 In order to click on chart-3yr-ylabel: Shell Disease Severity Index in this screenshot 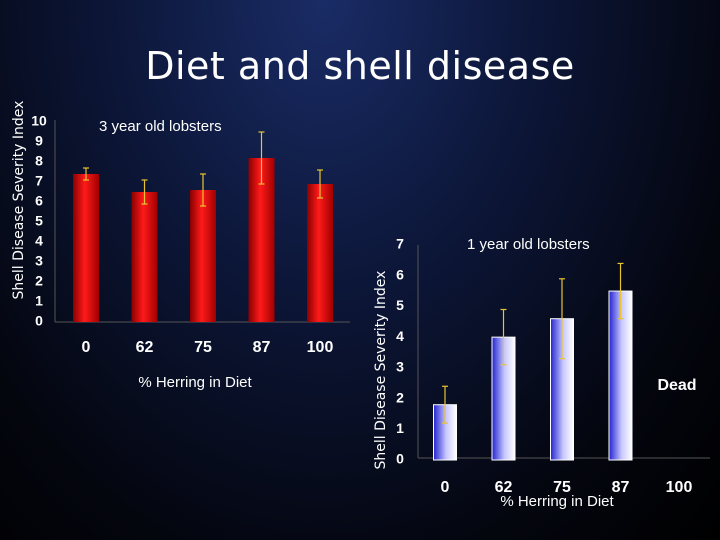, I will do `click(19, 200)`.